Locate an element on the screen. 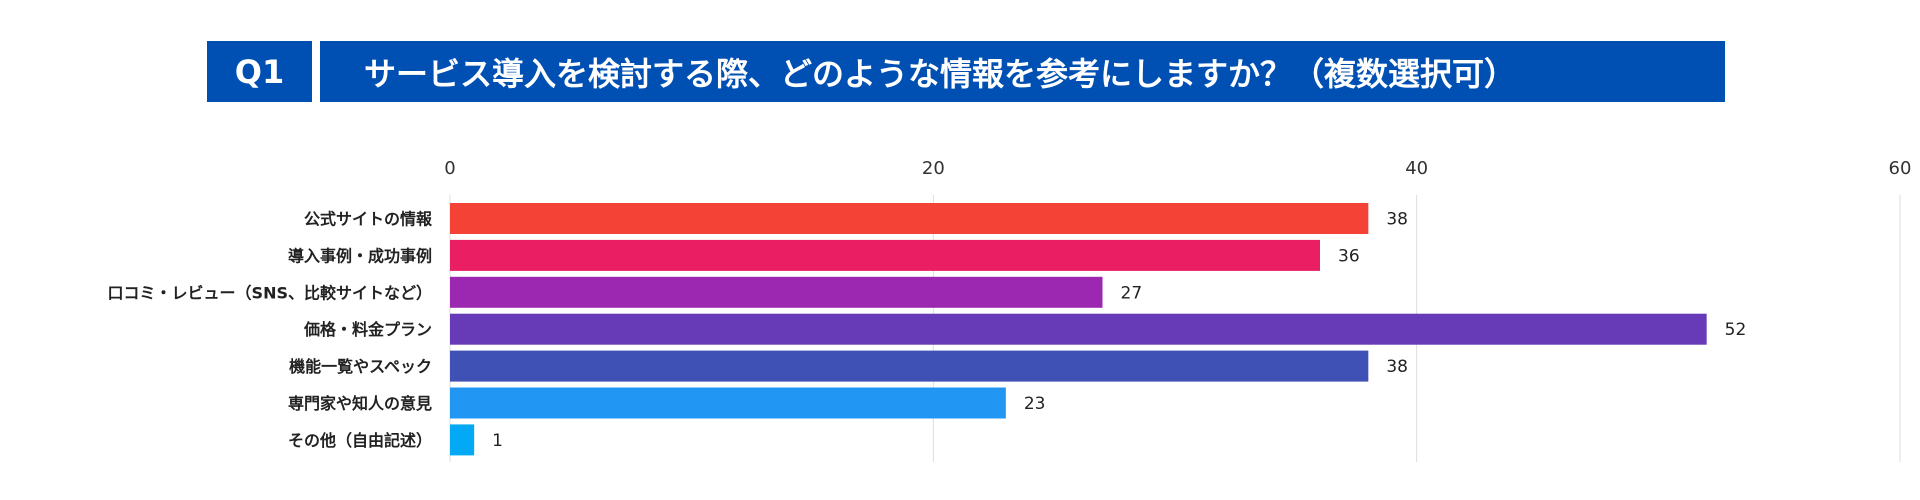 This screenshot has width=1920, height=500. category-label: その他（自由記述） is located at coordinates (360, 440).